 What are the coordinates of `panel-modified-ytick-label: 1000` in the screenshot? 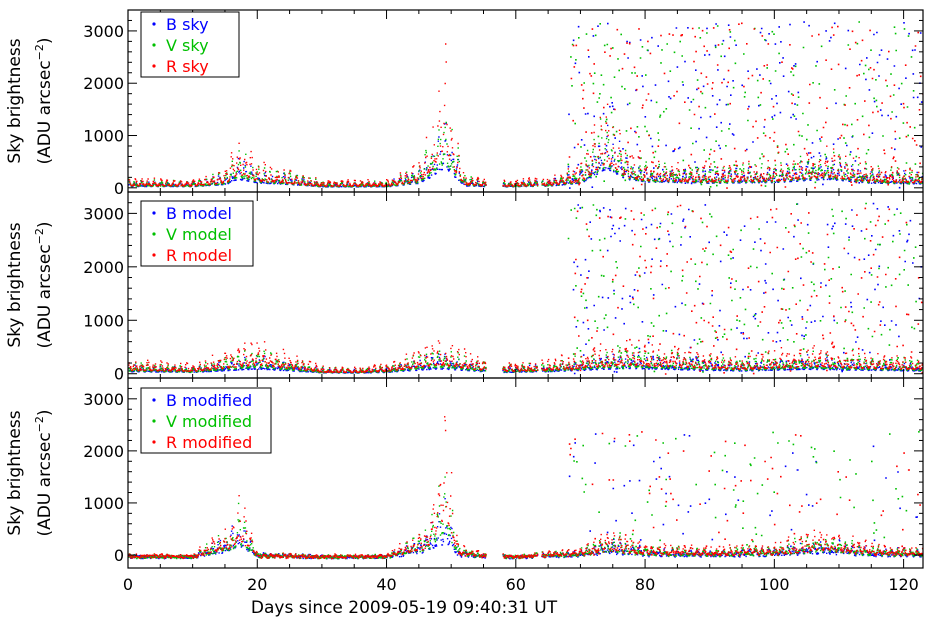 It's located at (103, 503).